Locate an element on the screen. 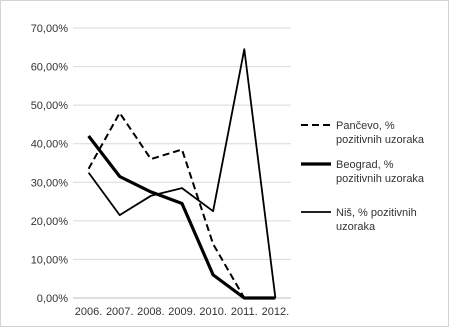 The image size is (451, 329). legend-label: Niš, % pozitivnih is located at coordinates (376, 213).